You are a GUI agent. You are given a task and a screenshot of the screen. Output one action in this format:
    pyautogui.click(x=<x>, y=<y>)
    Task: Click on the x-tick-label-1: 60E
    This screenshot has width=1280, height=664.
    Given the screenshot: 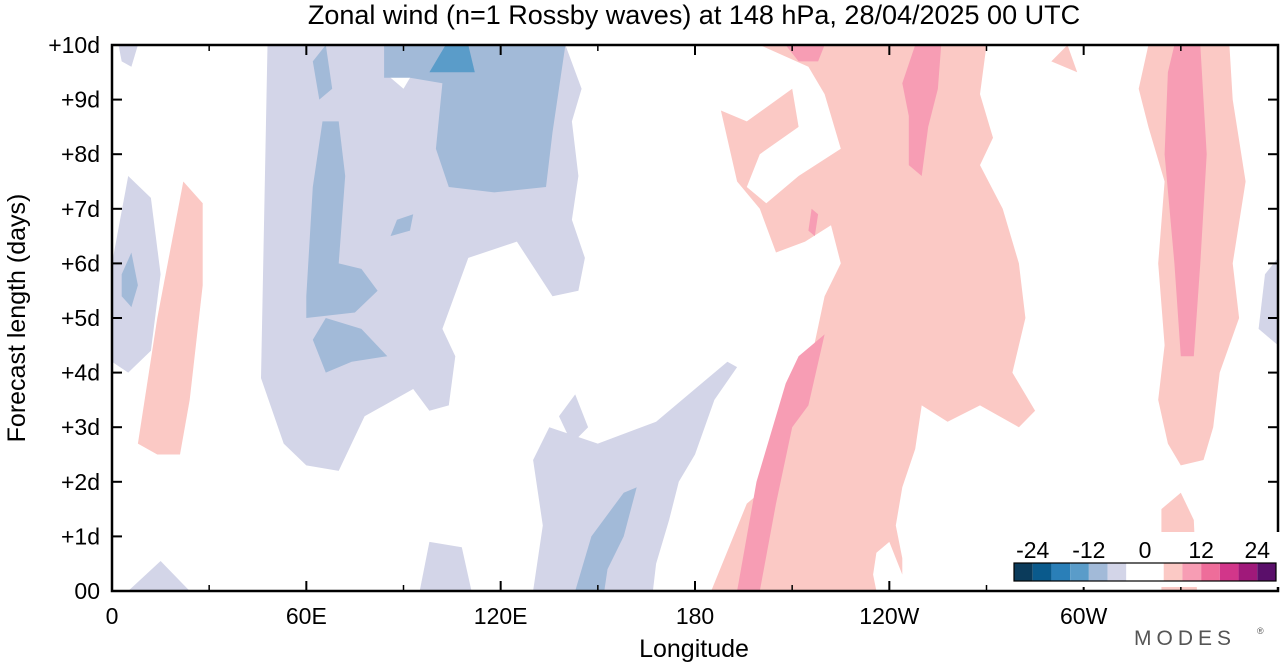 What is the action you would take?
    pyautogui.click(x=306, y=616)
    